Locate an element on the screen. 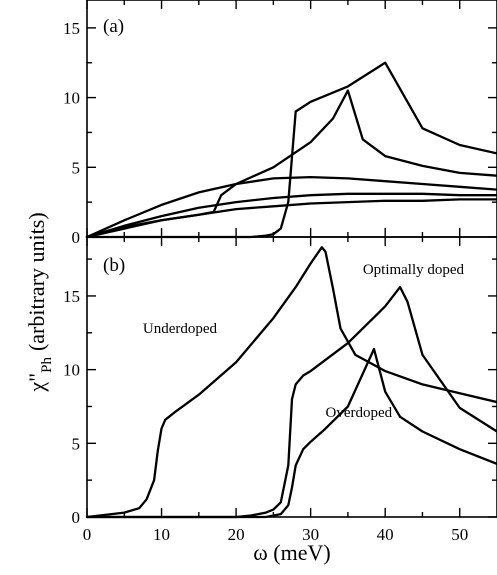 The height and width of the screenshot is (575, 497). panel-a-y-tick-label: 0 is located at coordinates (76, 237).